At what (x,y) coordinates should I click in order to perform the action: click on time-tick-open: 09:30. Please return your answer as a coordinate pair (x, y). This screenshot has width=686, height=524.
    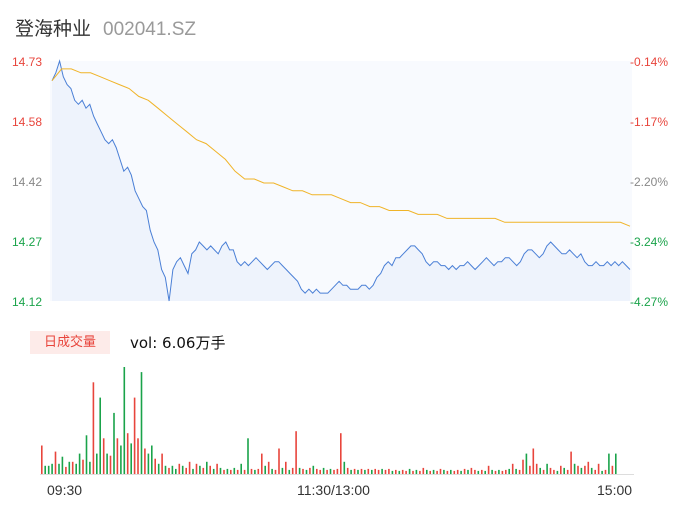
    Looking at the image, I should click on (65, 490).